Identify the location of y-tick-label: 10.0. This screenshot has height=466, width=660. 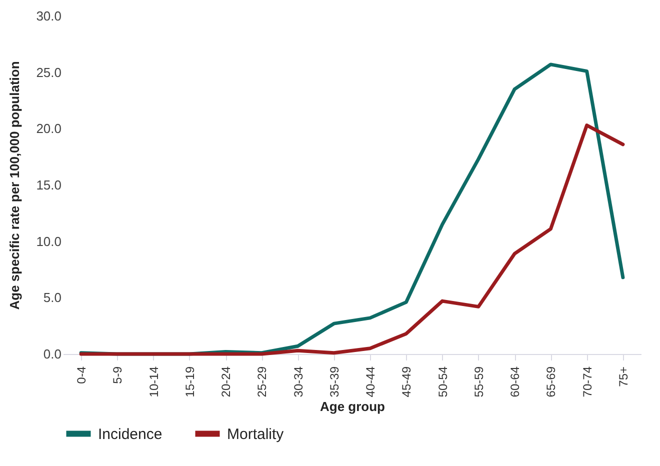
(49, 241).